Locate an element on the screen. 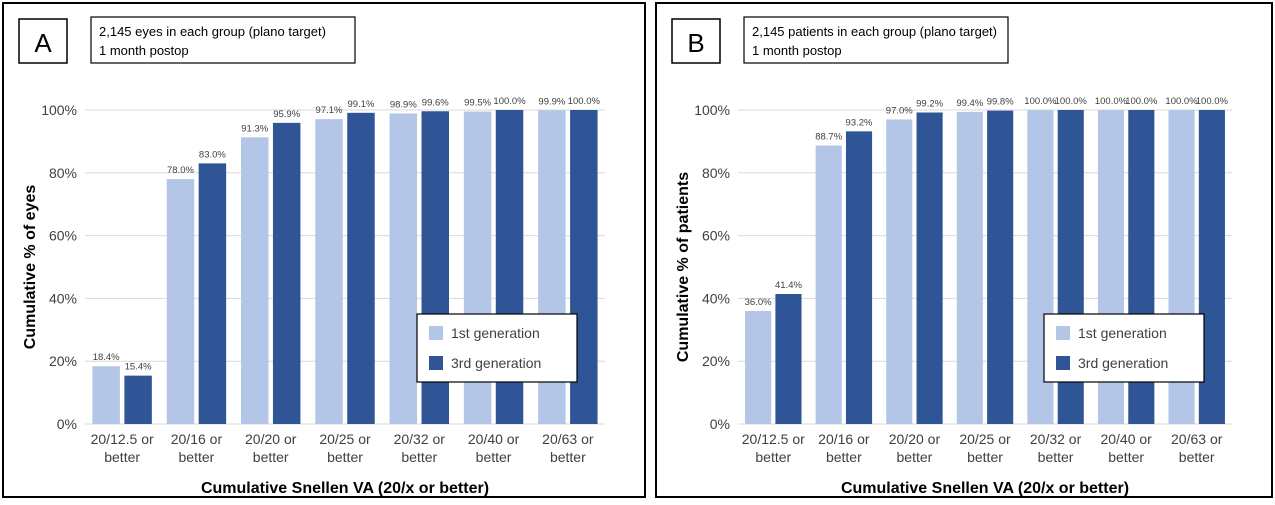  data-label: 41.4% is located at coordinates (788, 285).